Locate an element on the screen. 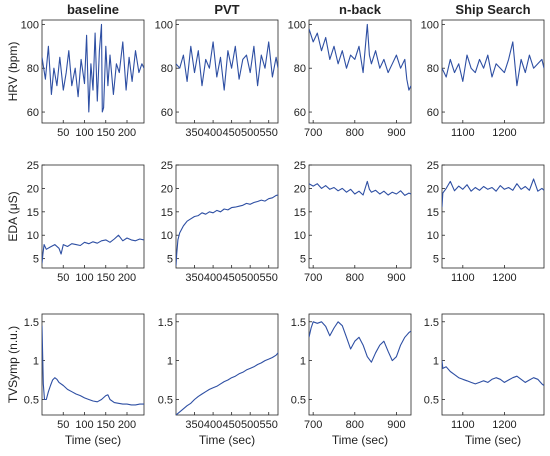  panel-r0-c0-series-line is located at coordinates (93, 68).